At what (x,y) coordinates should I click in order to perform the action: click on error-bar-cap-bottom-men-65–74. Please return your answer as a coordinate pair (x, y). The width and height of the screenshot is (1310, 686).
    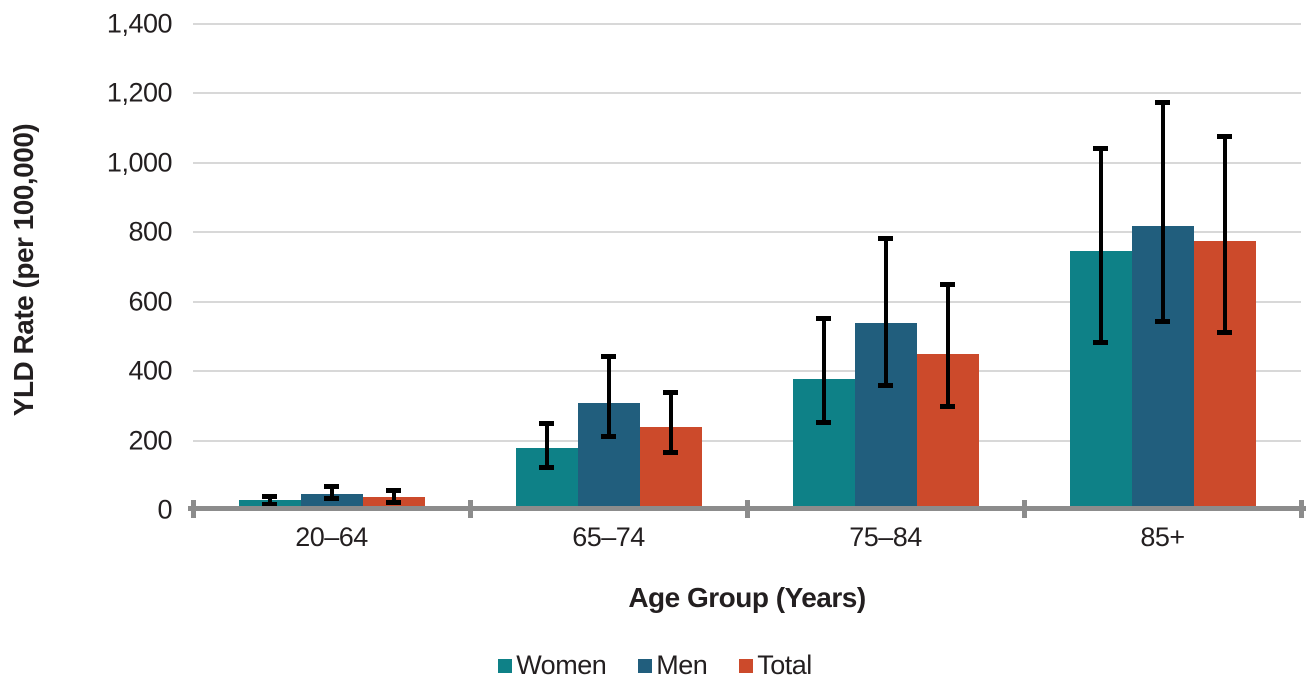
    Looking at the image, I should click on (608, 437).